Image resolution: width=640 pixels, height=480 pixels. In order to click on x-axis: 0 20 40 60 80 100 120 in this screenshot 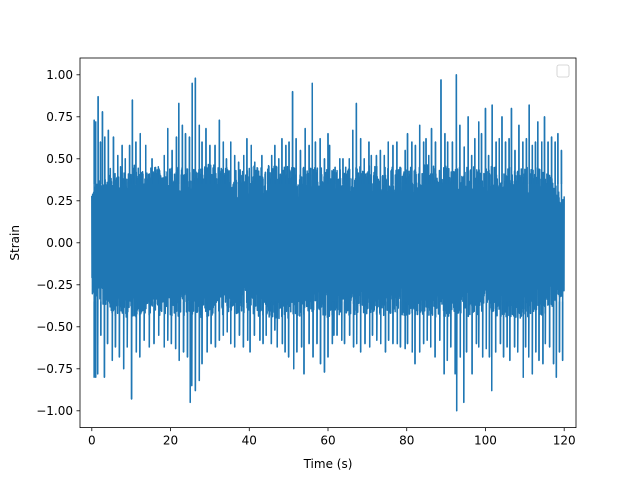, I will do `click(332, 437)`.